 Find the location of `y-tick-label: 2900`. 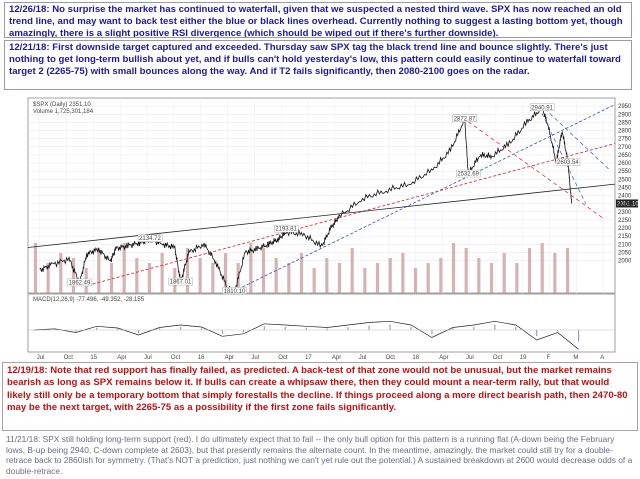

y-tick-label: 2900 is located at coordinates (625, 115).